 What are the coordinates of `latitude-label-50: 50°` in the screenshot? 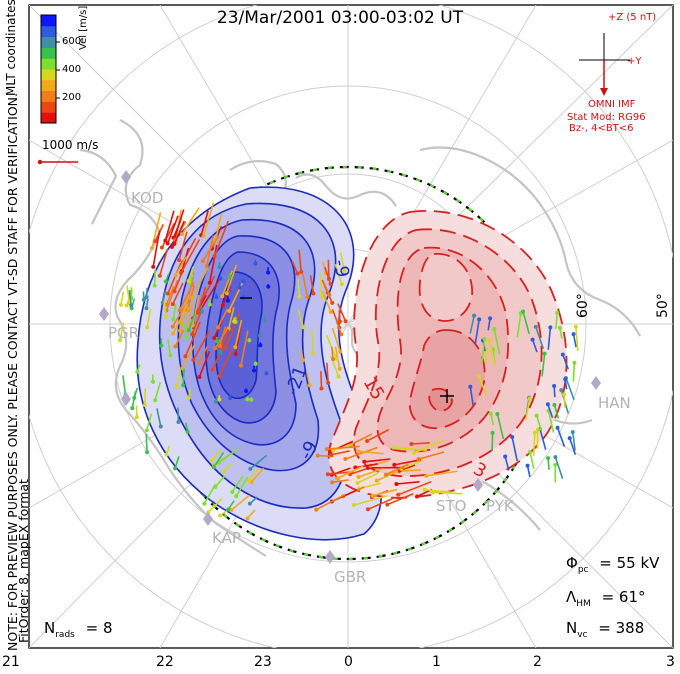 It's located at (663, 305).